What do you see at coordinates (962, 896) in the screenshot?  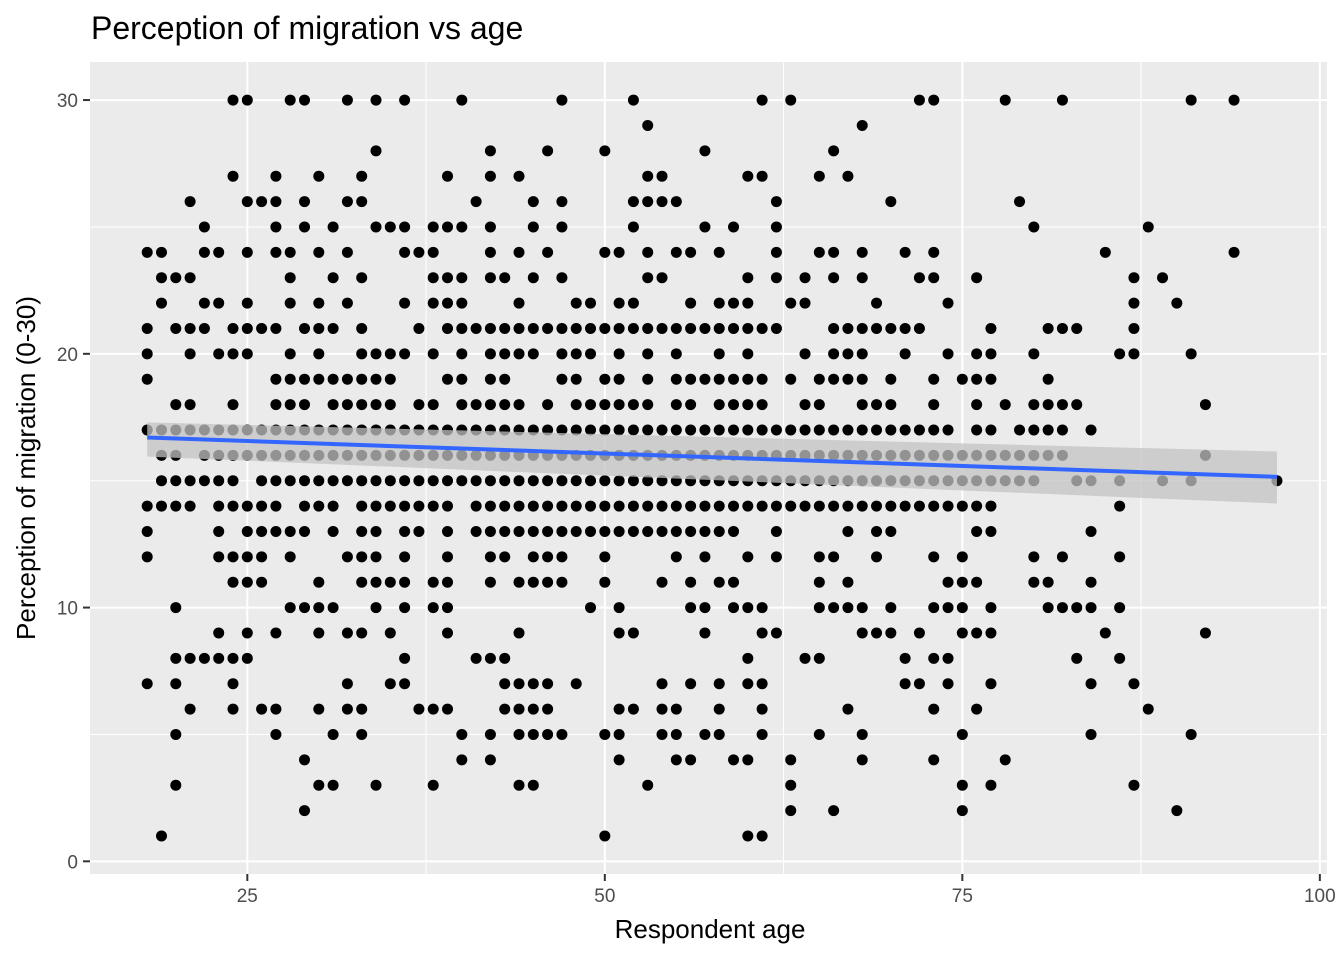 I see `x-tick-label: 75` at bounding box center [962, 896].